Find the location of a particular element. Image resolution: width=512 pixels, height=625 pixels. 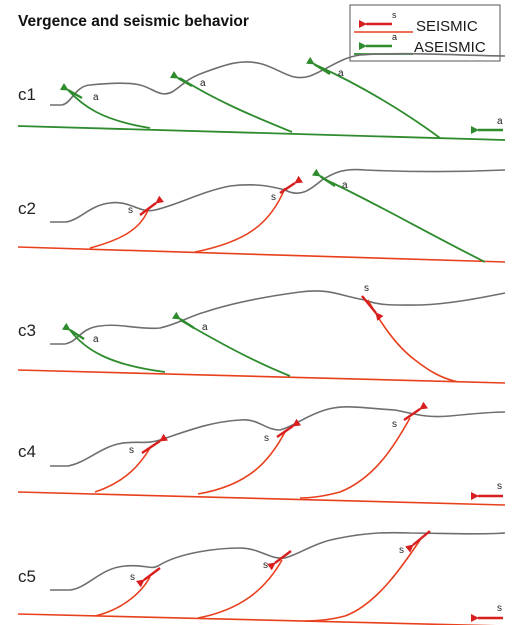

slip-arrow-c4-3-icon is located at coordinates (416, 411).